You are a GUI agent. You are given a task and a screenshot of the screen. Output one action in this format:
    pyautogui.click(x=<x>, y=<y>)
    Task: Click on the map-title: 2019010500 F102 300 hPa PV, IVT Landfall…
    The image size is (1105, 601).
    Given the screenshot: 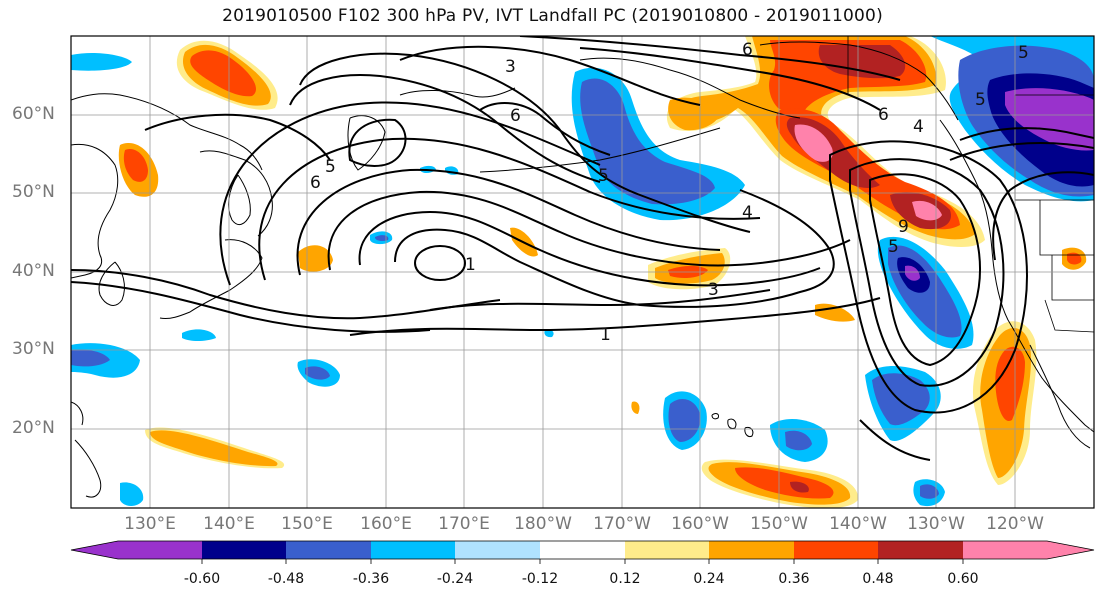 What is the action you would take?
    pyautogui.click(x=552, y=16)
    